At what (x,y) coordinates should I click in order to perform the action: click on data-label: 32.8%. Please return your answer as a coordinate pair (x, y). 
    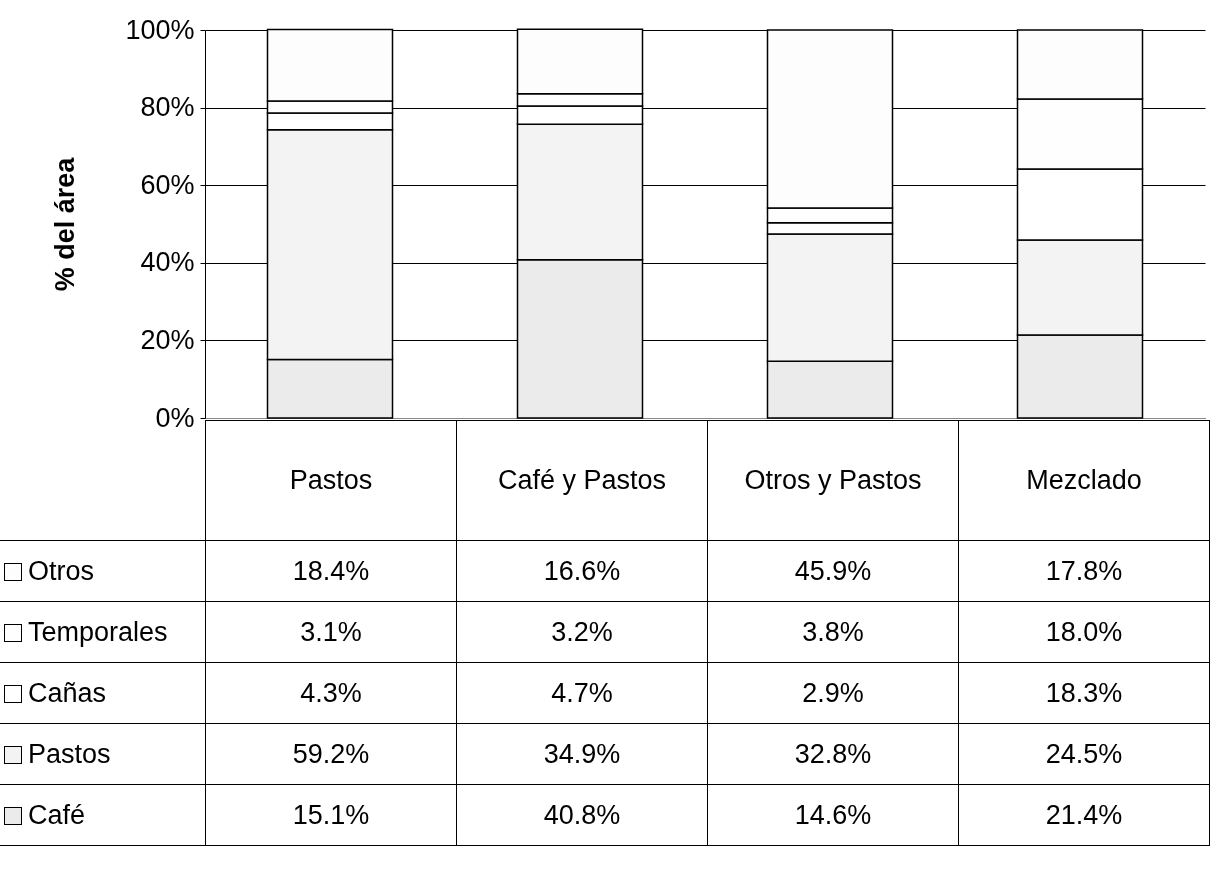
    Looking at the image, I should click on (833, 754).